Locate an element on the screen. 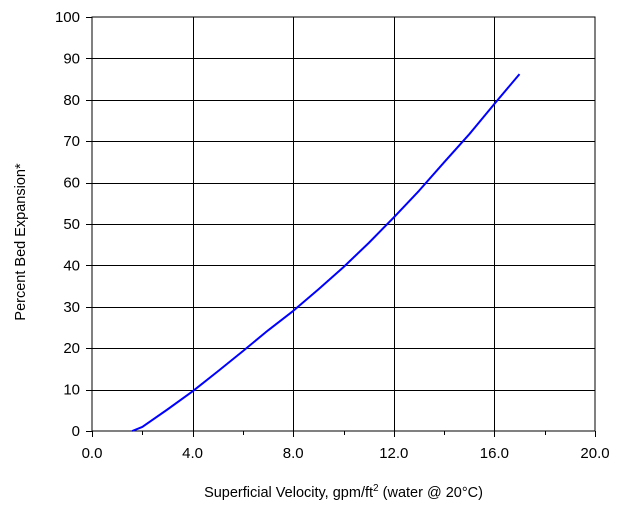 The height and width of the screenshot is (510, 623). y-tick-label: 40 is located at coordinates (71, 265).